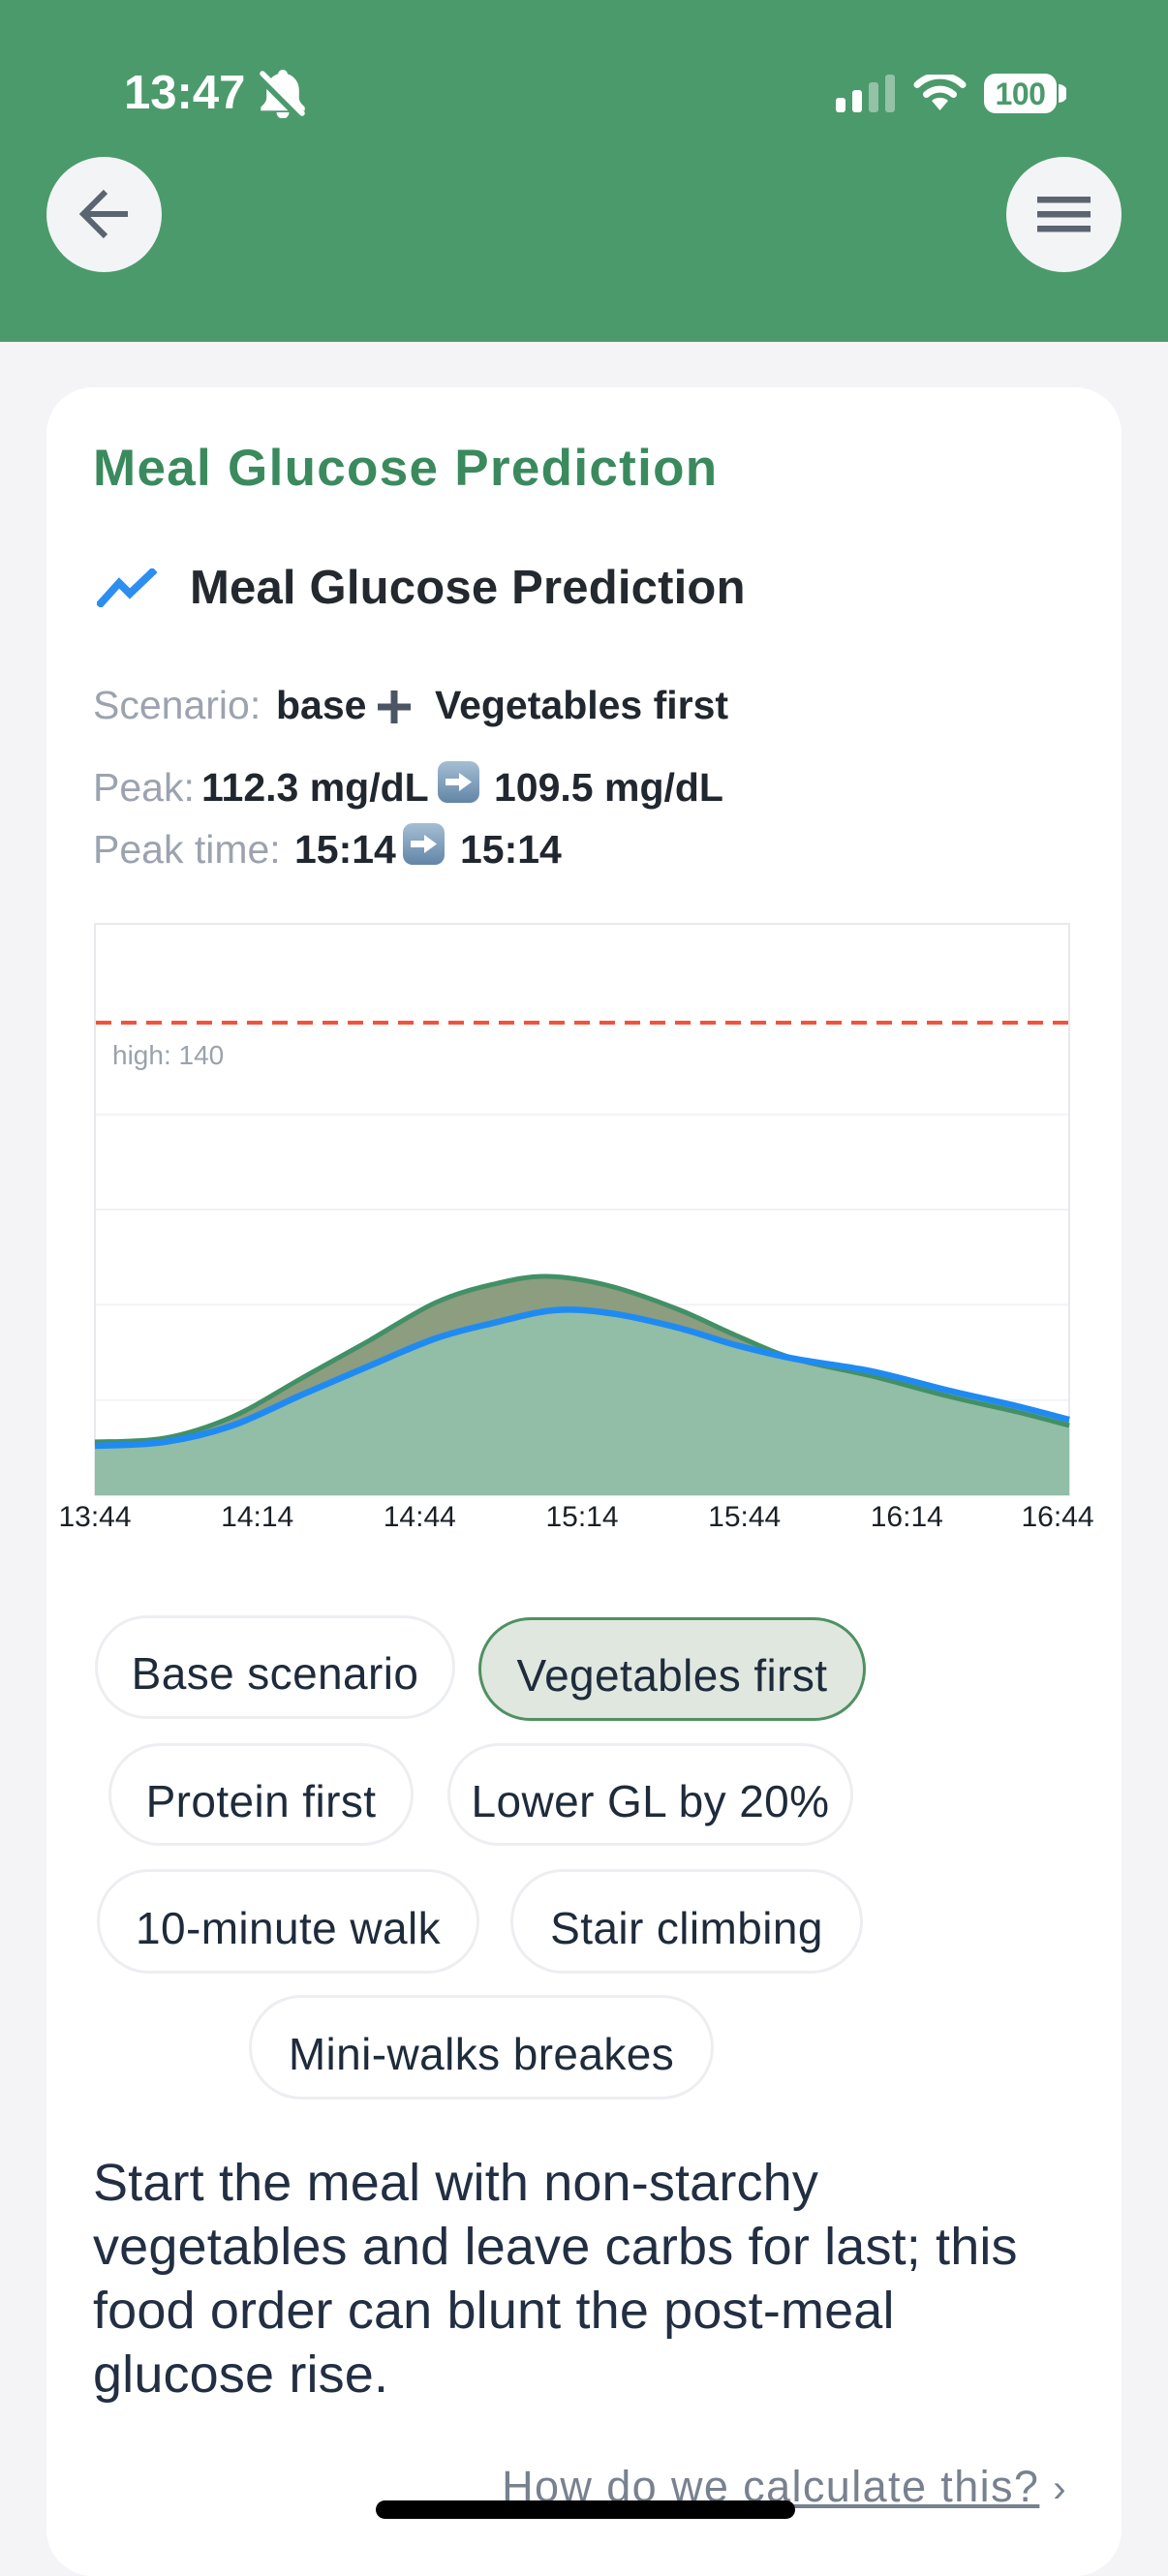 The height and width of the screenshot is (2576, 1168). What do you see at coordinates (744, 1517) in the screenshot?
I see `svg-text: 15:44` at bounding box center [744, 1517].